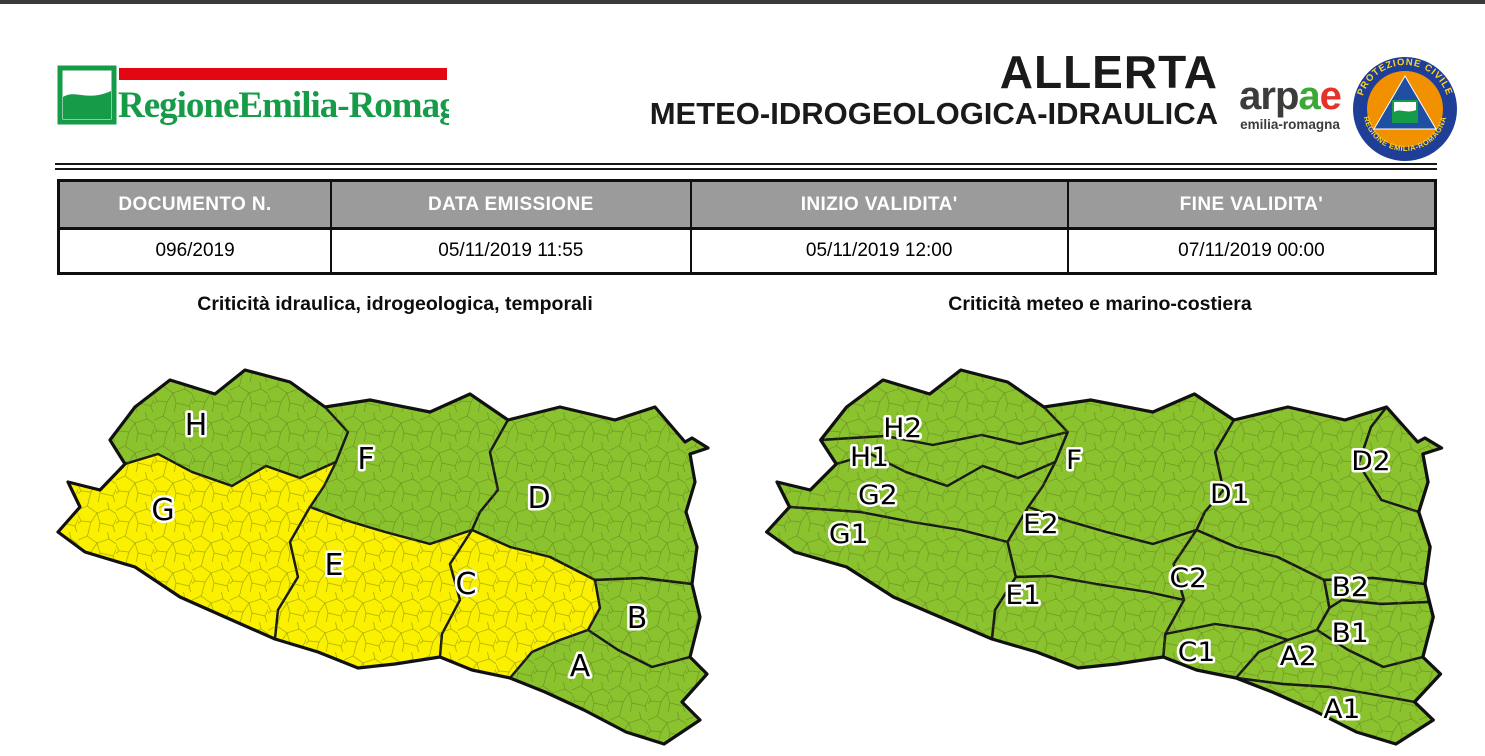 The image size is (1485, 756). What do you see at coordinates (1229, 493) in the screenshot?
I see `zone-label-D1: D1` at bounding box center [1229, 493].